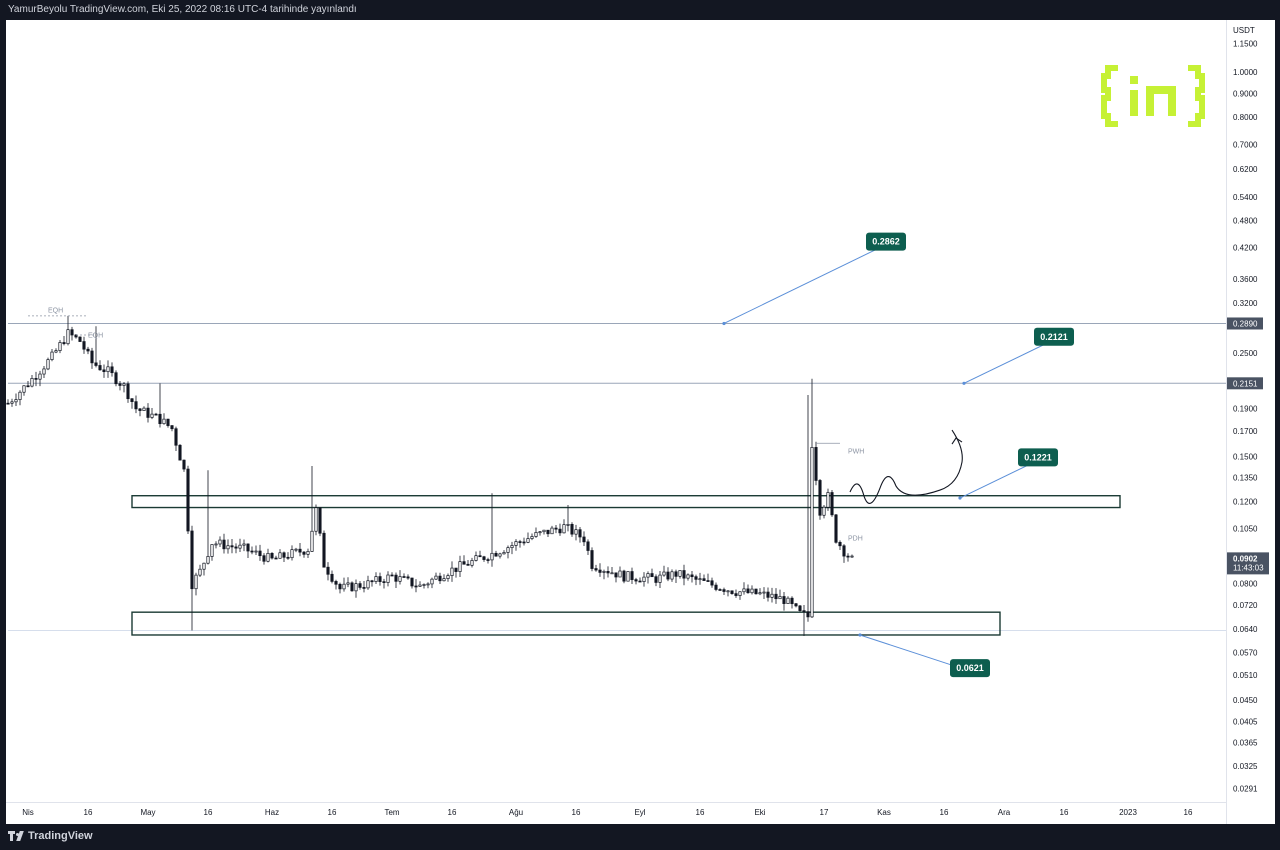  I want to click on time-tick-label: 16, so click(332, 812).